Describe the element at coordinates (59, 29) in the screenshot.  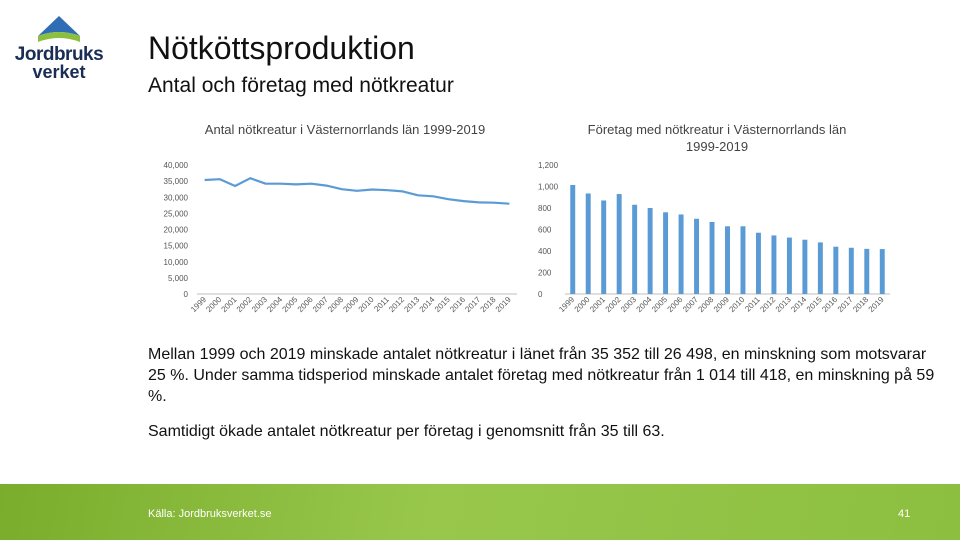
I see `logo-mark-icon` at that location.